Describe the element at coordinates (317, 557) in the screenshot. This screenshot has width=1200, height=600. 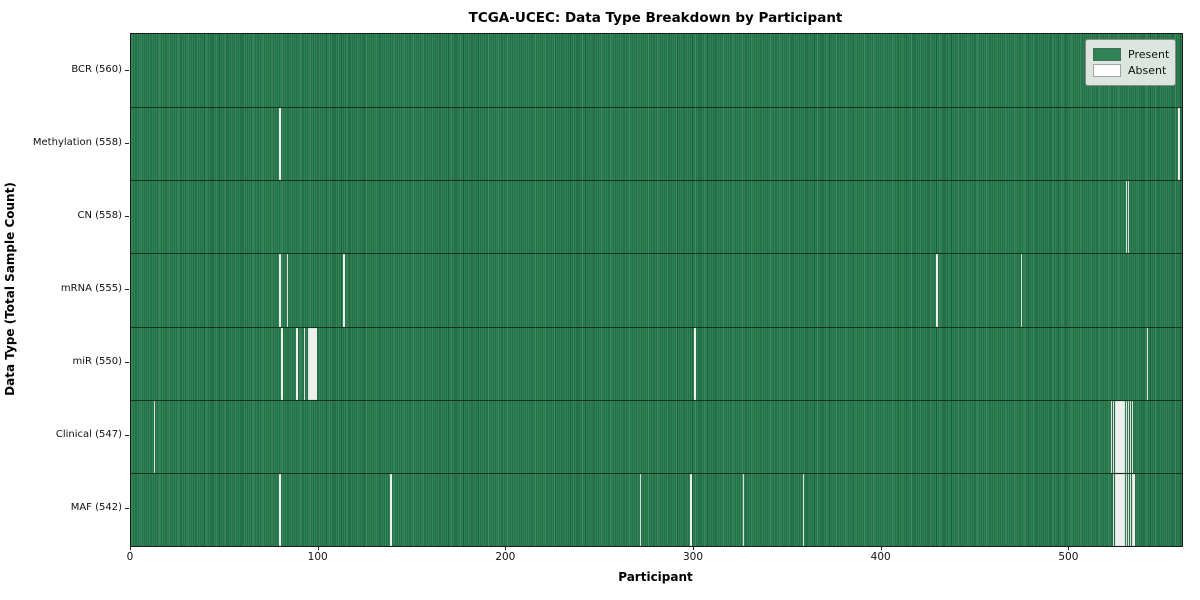
I see `x-tick-label: 100` at that location.